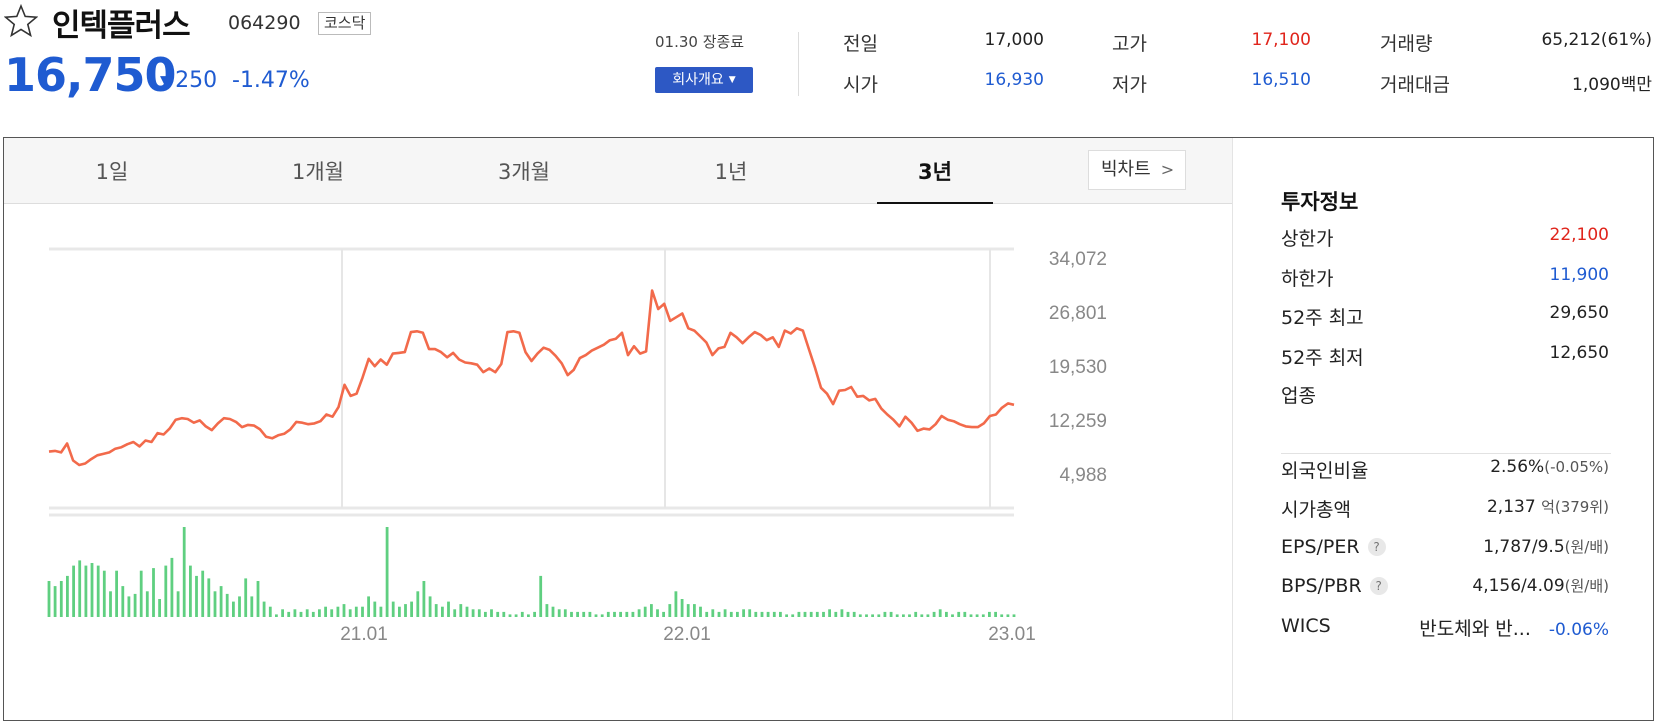  Describe the element at coordinates (1137, 170) in the screenshot. I see `big-chart-button: 빅차트 >` at that location.